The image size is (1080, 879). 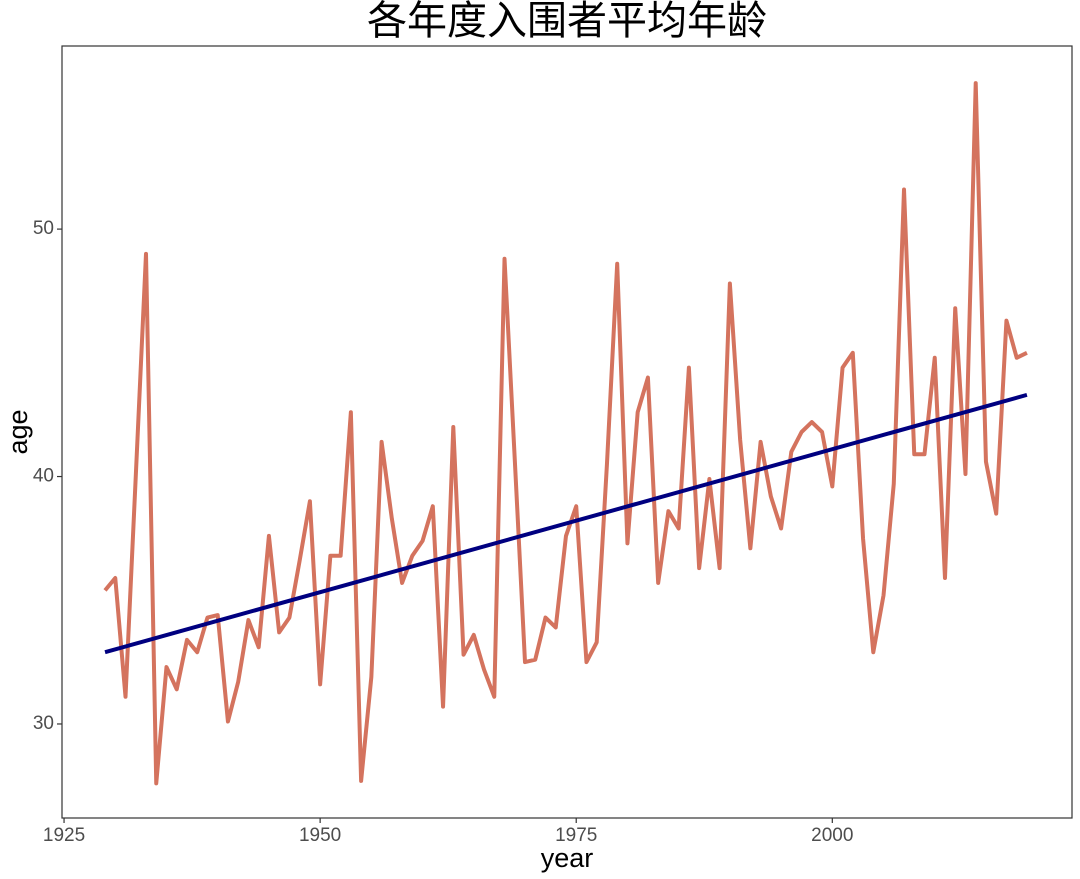 I want to click on y-tick-label: 40, so click(x=43, y=476).